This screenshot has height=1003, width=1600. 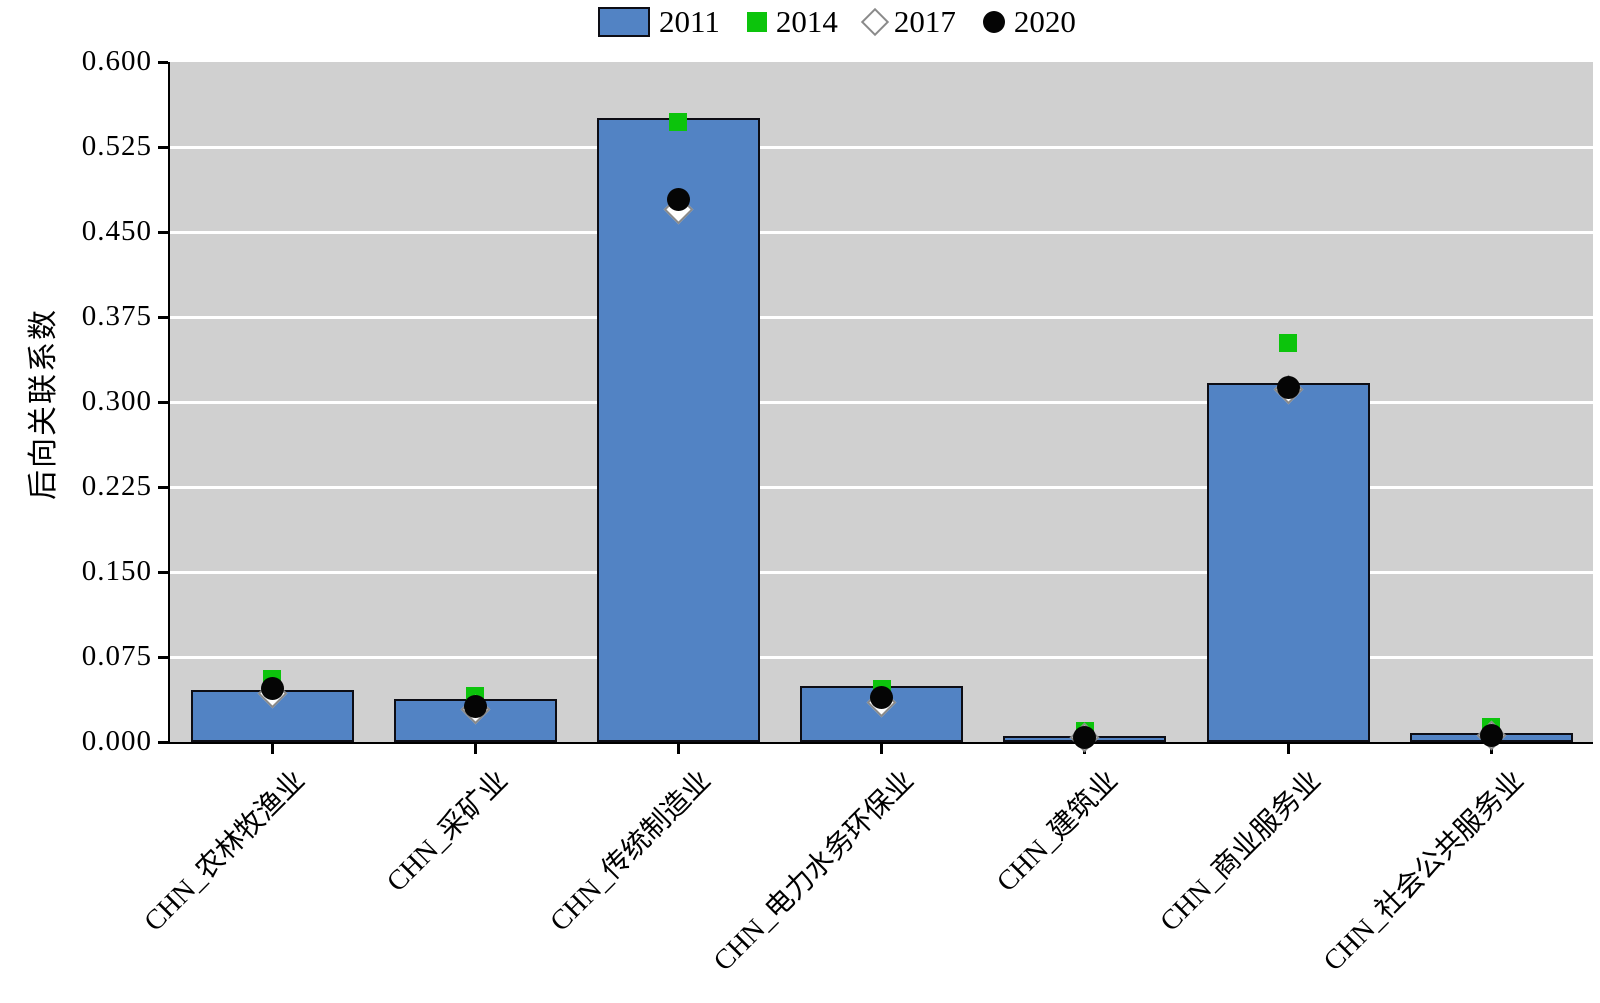 What do you see at coordinates (678, 122) in the screenshot?
I see `marker-2014-CHN_传统制造业` at bounding box center [678, 122].